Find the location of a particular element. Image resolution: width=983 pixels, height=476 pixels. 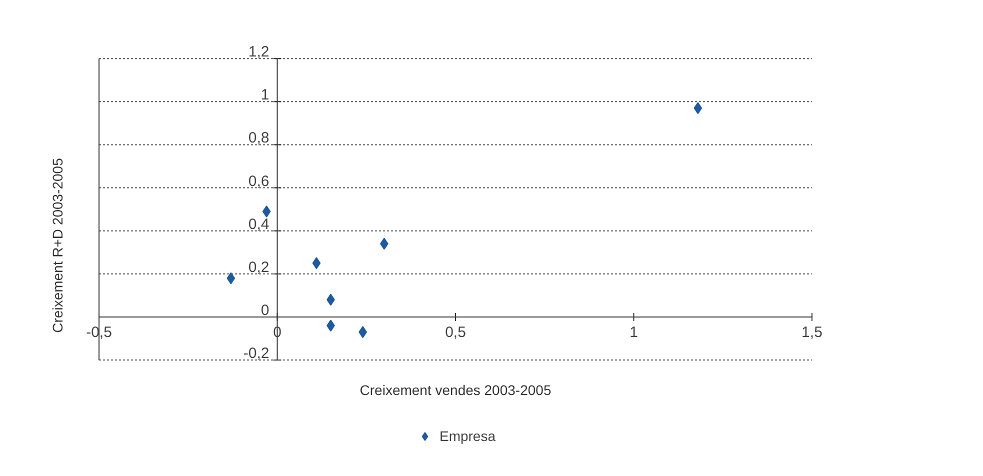

x-tick-label: 1,5 is located at coordinates (812, 332).